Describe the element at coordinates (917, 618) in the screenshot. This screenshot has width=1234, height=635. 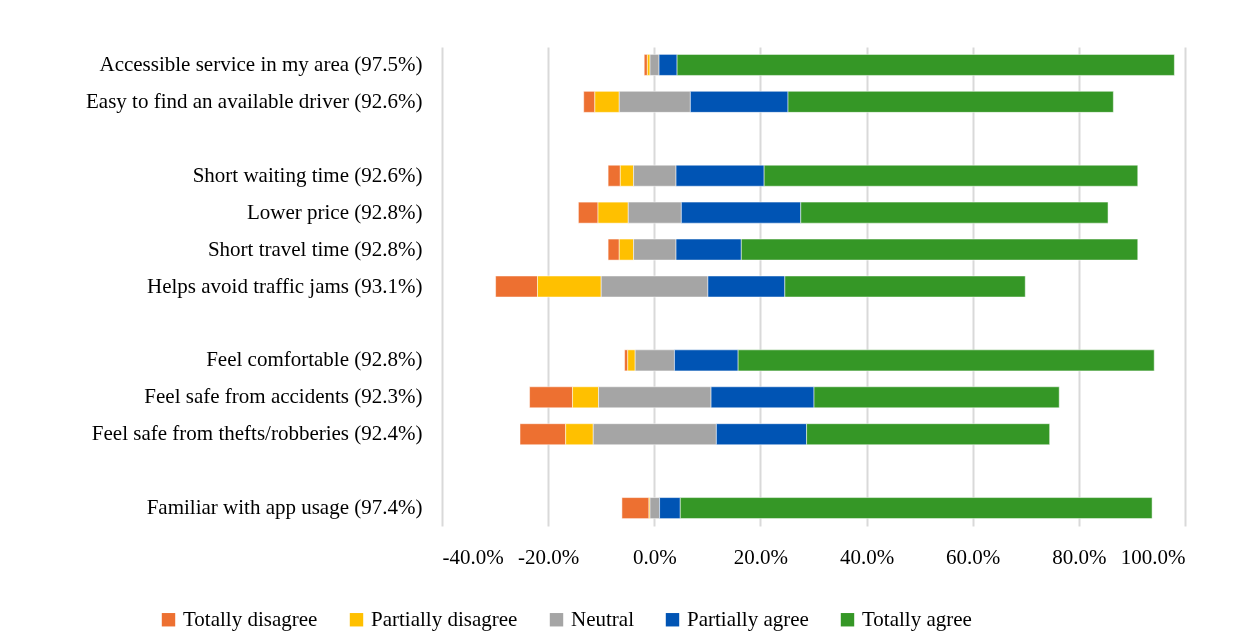
I see `legend-label: Totally agree` at that location.